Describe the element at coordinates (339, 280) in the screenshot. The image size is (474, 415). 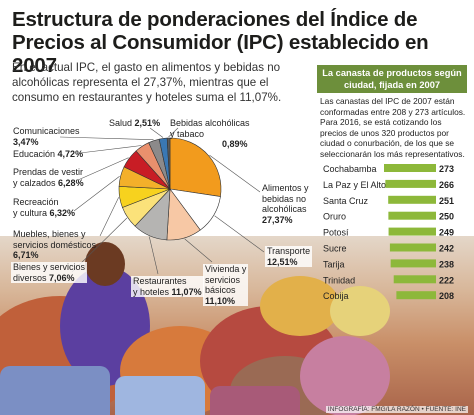
I see `bar-label-trinidad: Trinidad` at that location.